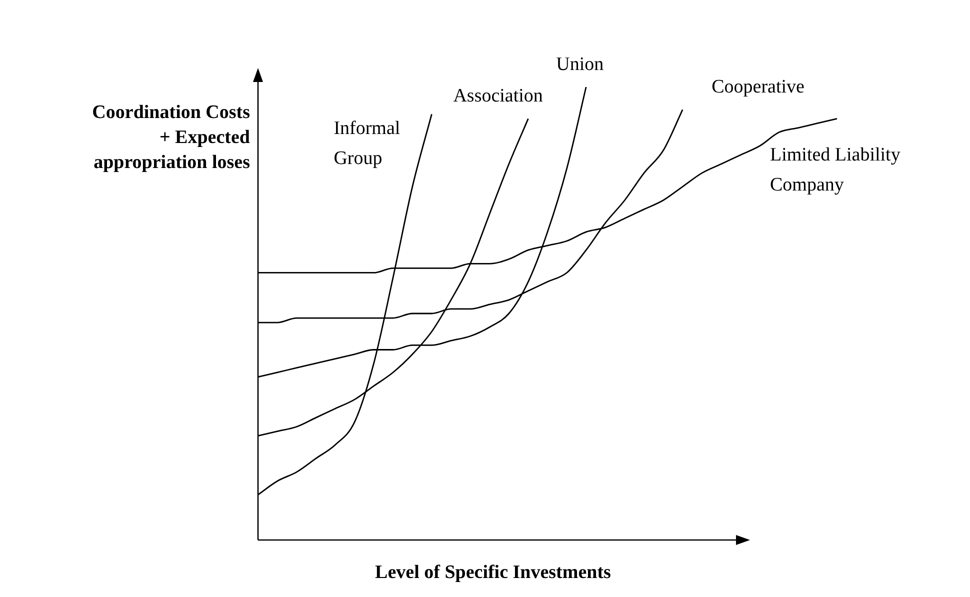 This screenshot has height=597, width=970. Describe the element at coordinates (170, 138) in the screenshot. I see `y-axis-title: Coordination Costs + Expected appropriation loses` at that location.